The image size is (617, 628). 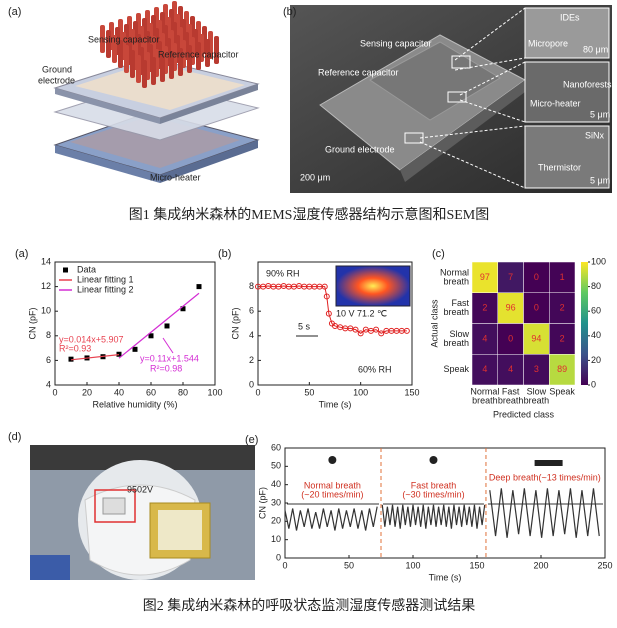 I want to click on caption: 图1 集成纳米森林的MEMS湿度传感器结构示意图和SEM图, so click(x=309, y=214).